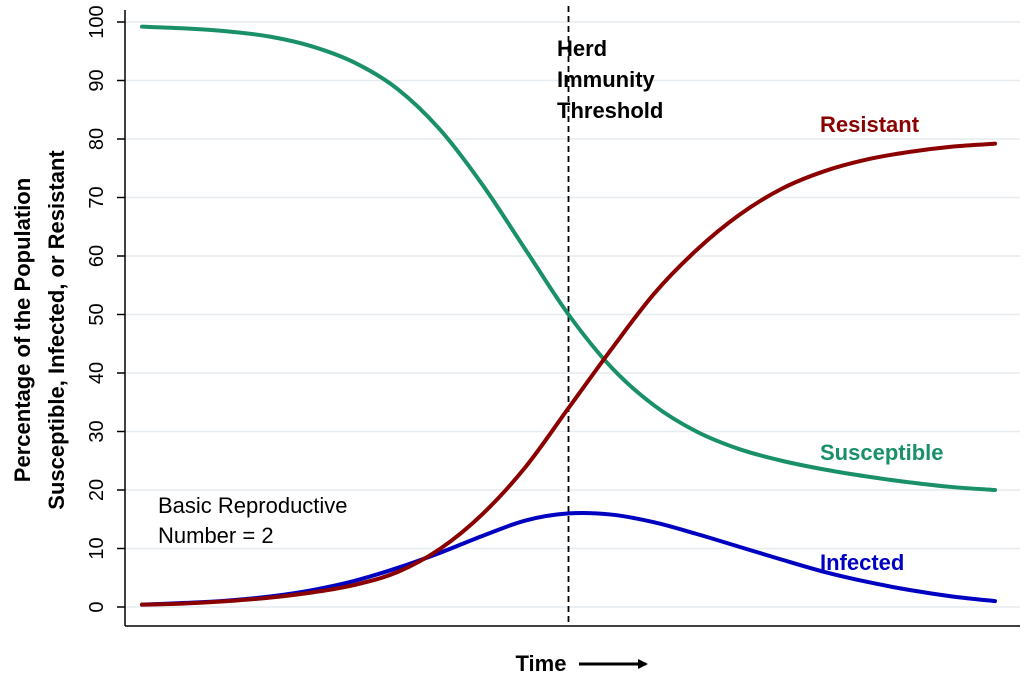 The image size is (1024, 684). Describe the element at coordinates (582, 48) in the screenshot. I see `threshold-label-line-1: Herd` at that location.